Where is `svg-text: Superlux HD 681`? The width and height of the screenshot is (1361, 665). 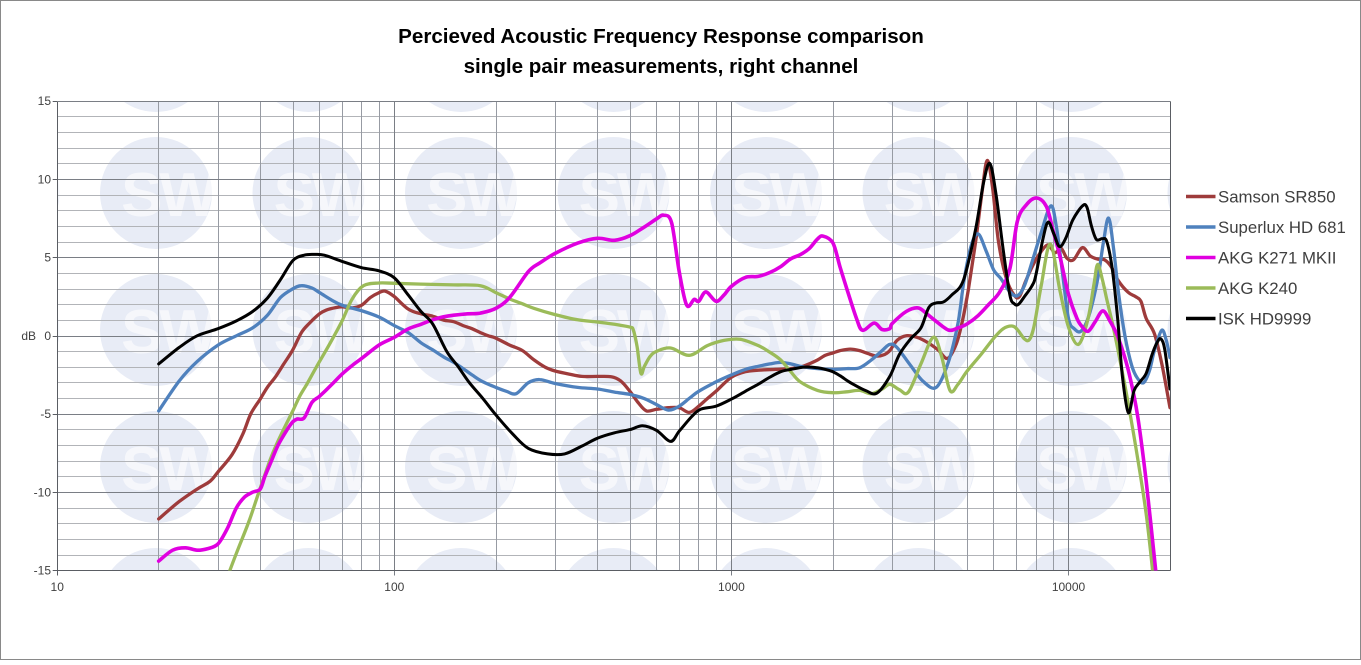
svg-text: Superlux HD 681 is located at coordinates (1282, 227).